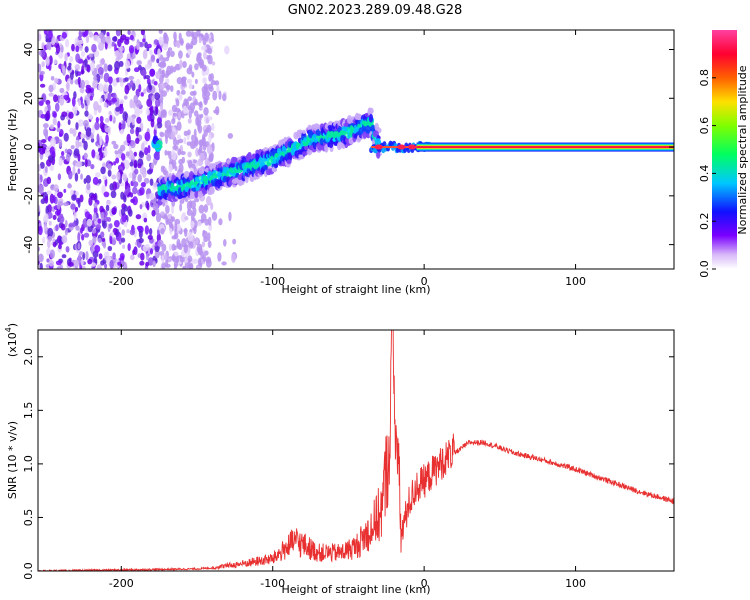 The image size is (750, 600). Describe the element at coordinates (355, 289) in the screenshot. I see `spectrogram-xlabel: Height of straight line (km)` at that location.